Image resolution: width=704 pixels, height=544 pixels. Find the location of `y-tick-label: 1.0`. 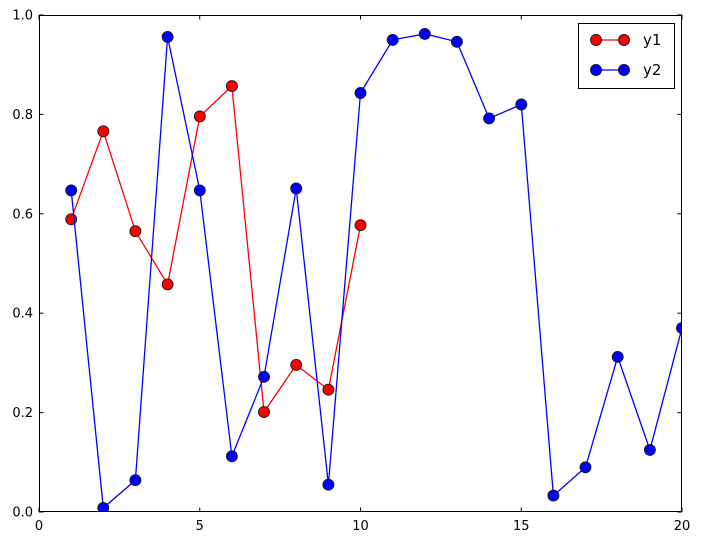

y-tick-label: 1.0 is located at coordinates (22, 16).